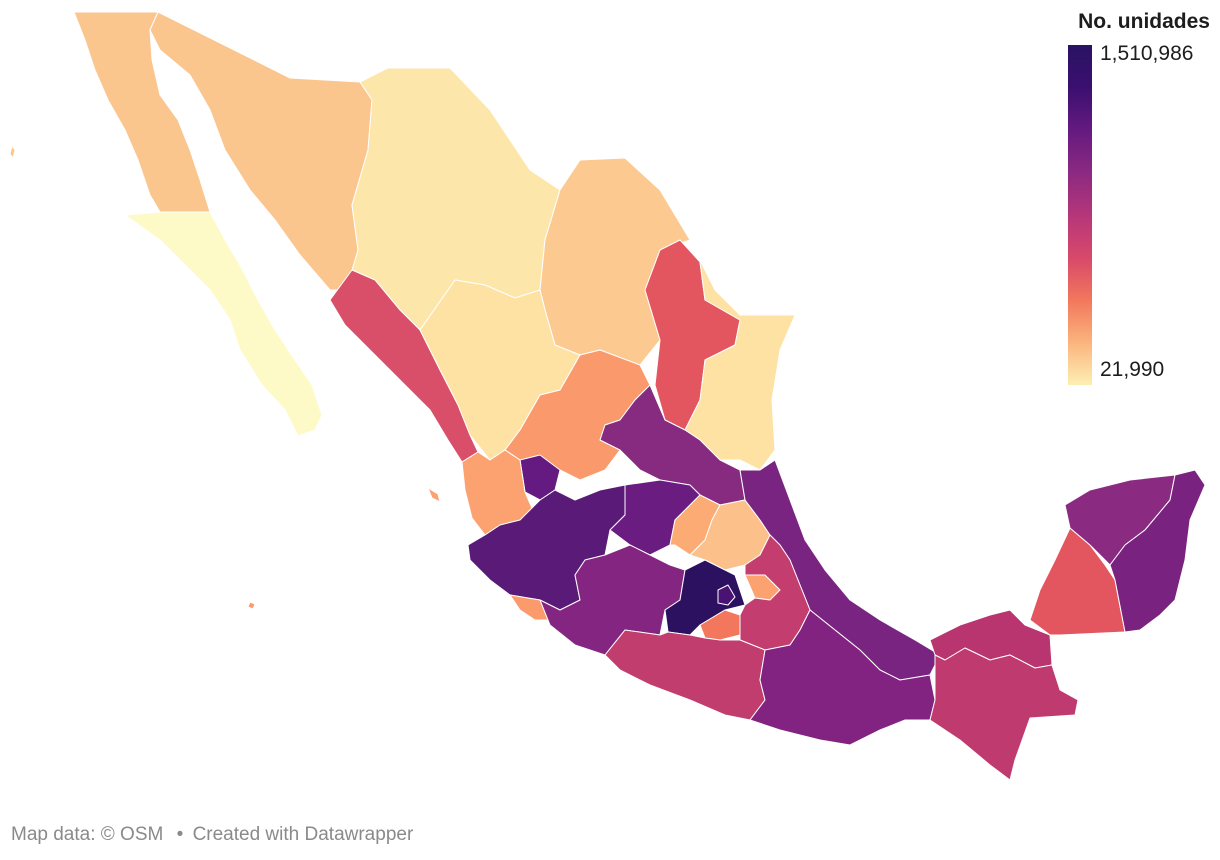  What do you see at coordinates (1157, 551) in the screenshot?
I see `state-quintana-roo` at bounding box center [1157, 551].